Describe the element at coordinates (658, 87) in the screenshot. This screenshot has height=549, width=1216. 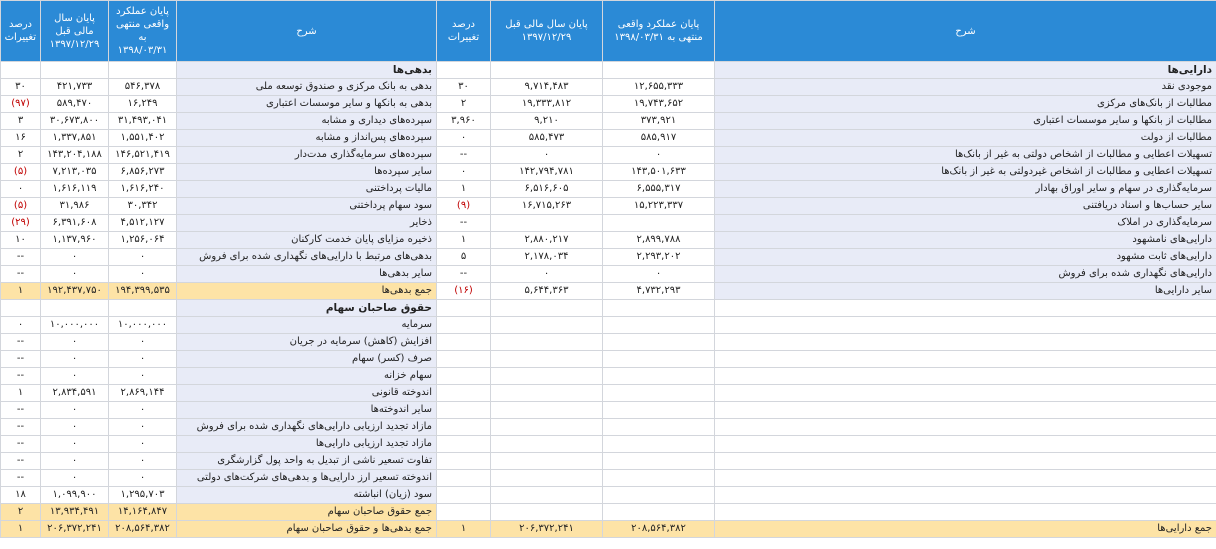
I see `current-cell: ۱۲,۶۵۵,۳۳۳` at that location.